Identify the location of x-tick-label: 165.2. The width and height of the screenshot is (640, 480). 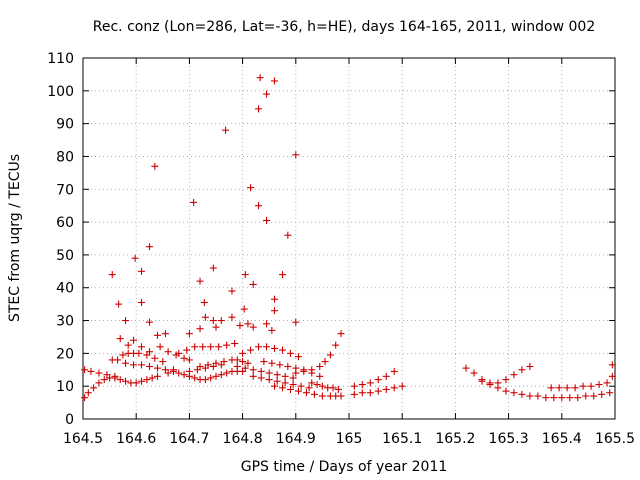
(455, 439).